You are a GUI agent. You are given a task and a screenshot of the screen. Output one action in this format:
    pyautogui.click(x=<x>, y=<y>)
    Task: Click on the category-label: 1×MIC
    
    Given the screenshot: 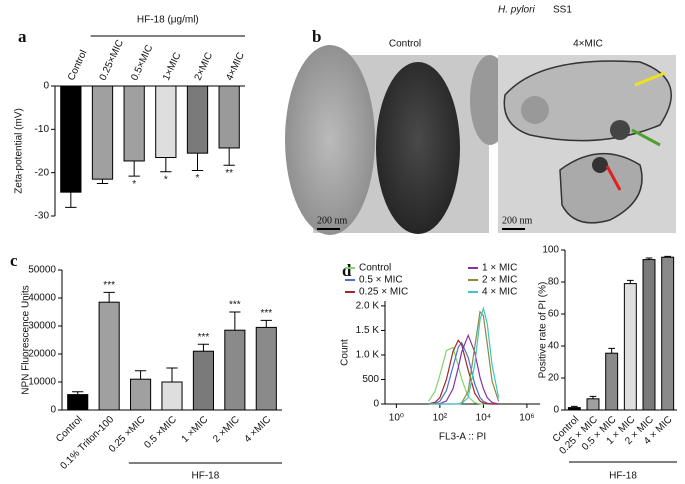 What is the action you would take?
    pyautogui.click(x=172, y=67)
    